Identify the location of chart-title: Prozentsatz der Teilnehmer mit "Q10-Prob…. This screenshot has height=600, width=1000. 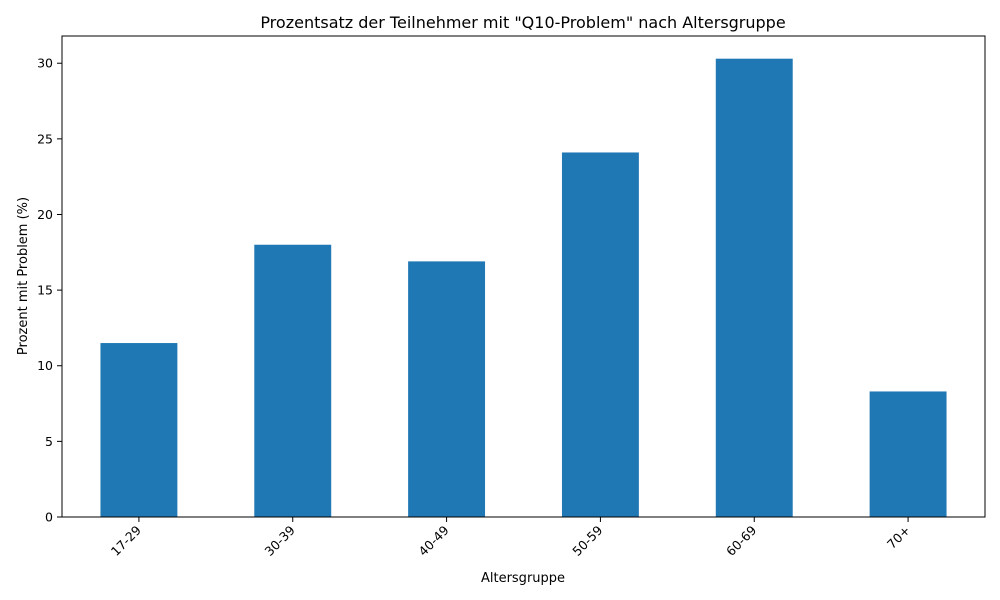
(522, 22).